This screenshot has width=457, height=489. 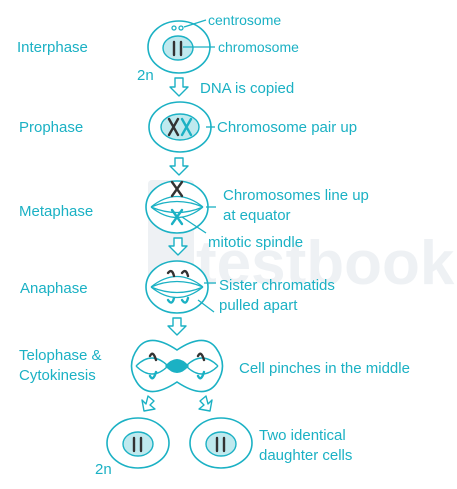 I want to click on prophase-nucleus, so click(x=180, y=127).